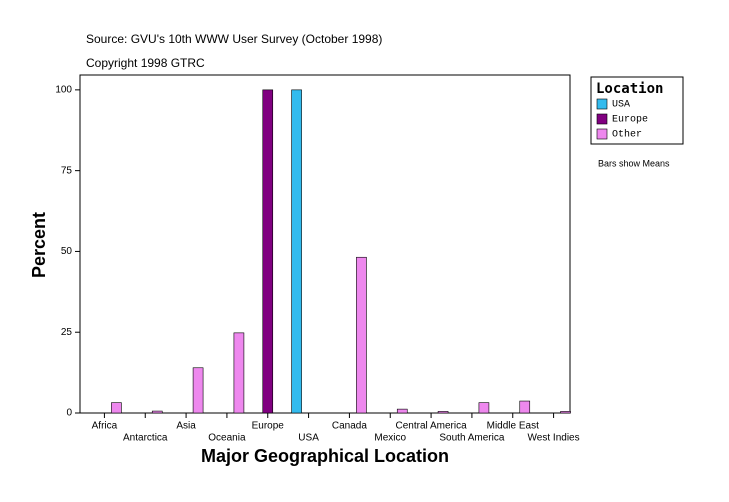  Describe the element at coordinates (634, 163) in the screenshot. I see `note: Bars show Means` at that location.